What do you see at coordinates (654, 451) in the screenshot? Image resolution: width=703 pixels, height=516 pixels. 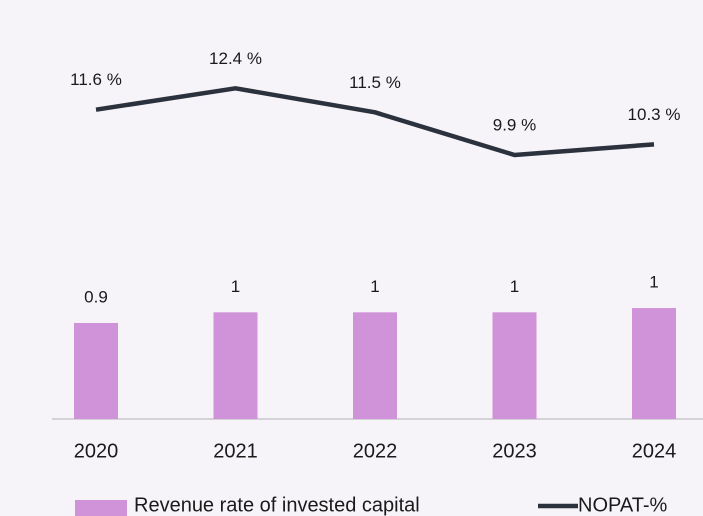 I see `x-tick-label: 2024` at bounding box center [654, 451].